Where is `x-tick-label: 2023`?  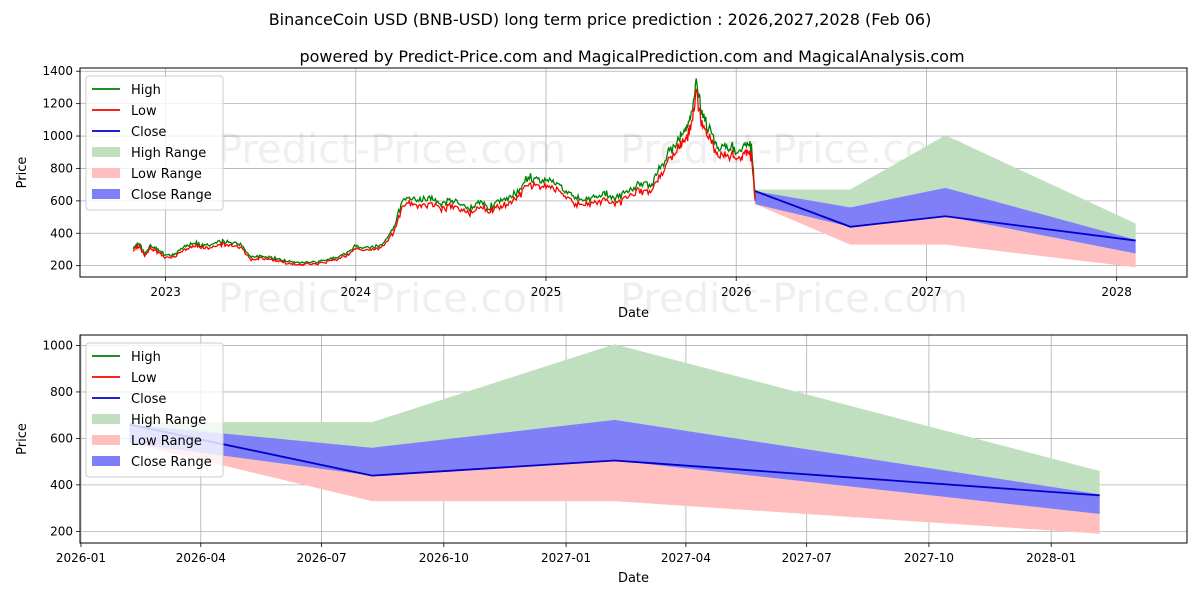
x-tick-label: 2023 is located at coordinates (165, 292).